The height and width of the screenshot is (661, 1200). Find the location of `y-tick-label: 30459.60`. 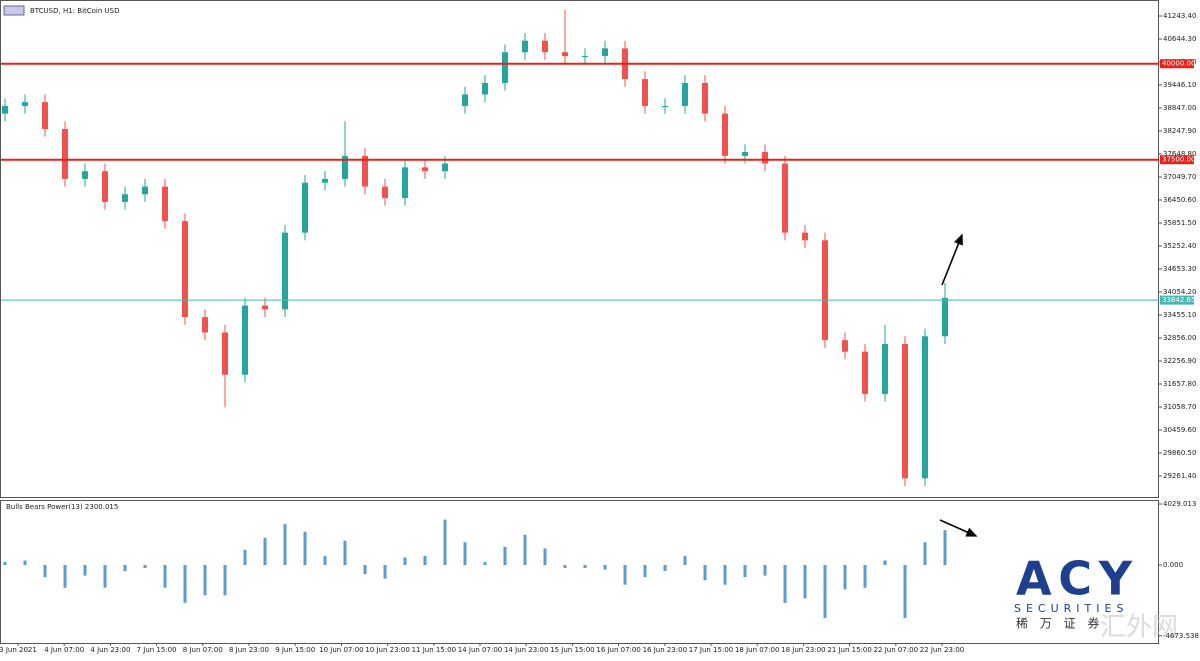

y-tick-label: 30459.60 is located at coordinates (1179, 430).